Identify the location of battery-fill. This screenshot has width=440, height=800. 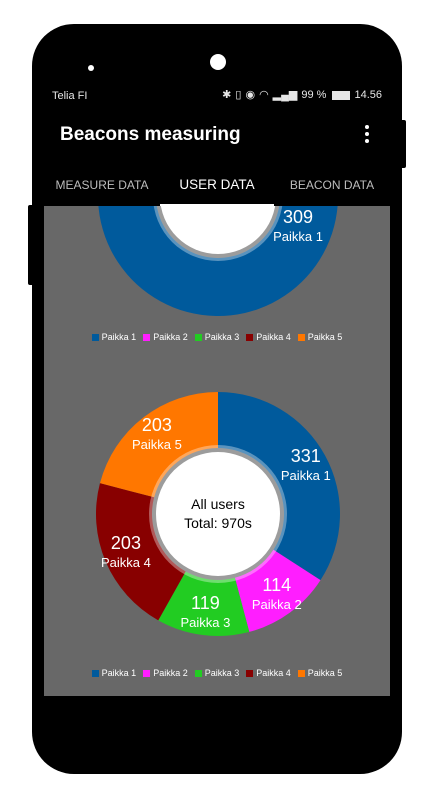
(341, 95).